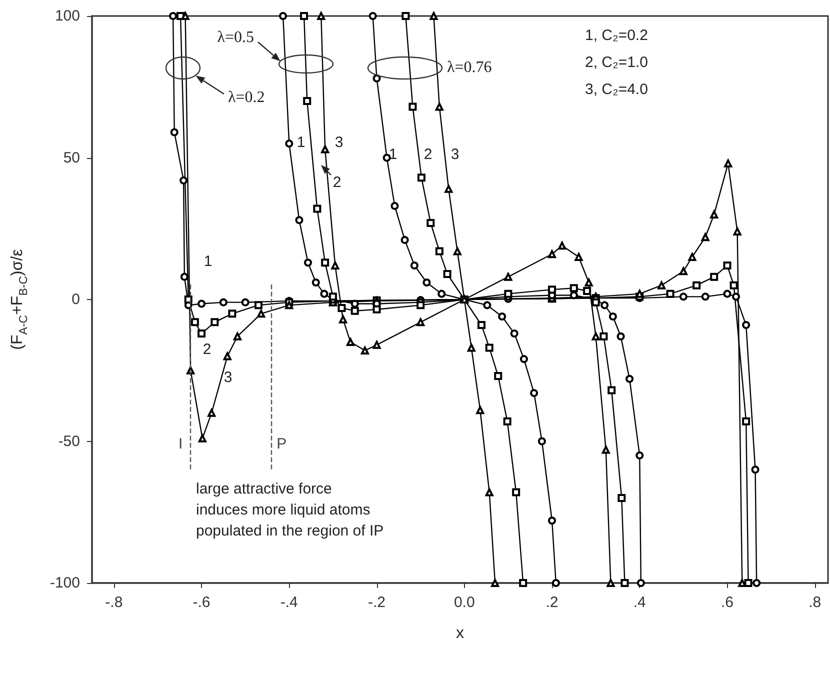 The image size is (830, 673). What do you see at coordinates (616, 89) in the screenshot?
I see `annotation: 3, C₂=4.0` at bounding box center [616, 89].